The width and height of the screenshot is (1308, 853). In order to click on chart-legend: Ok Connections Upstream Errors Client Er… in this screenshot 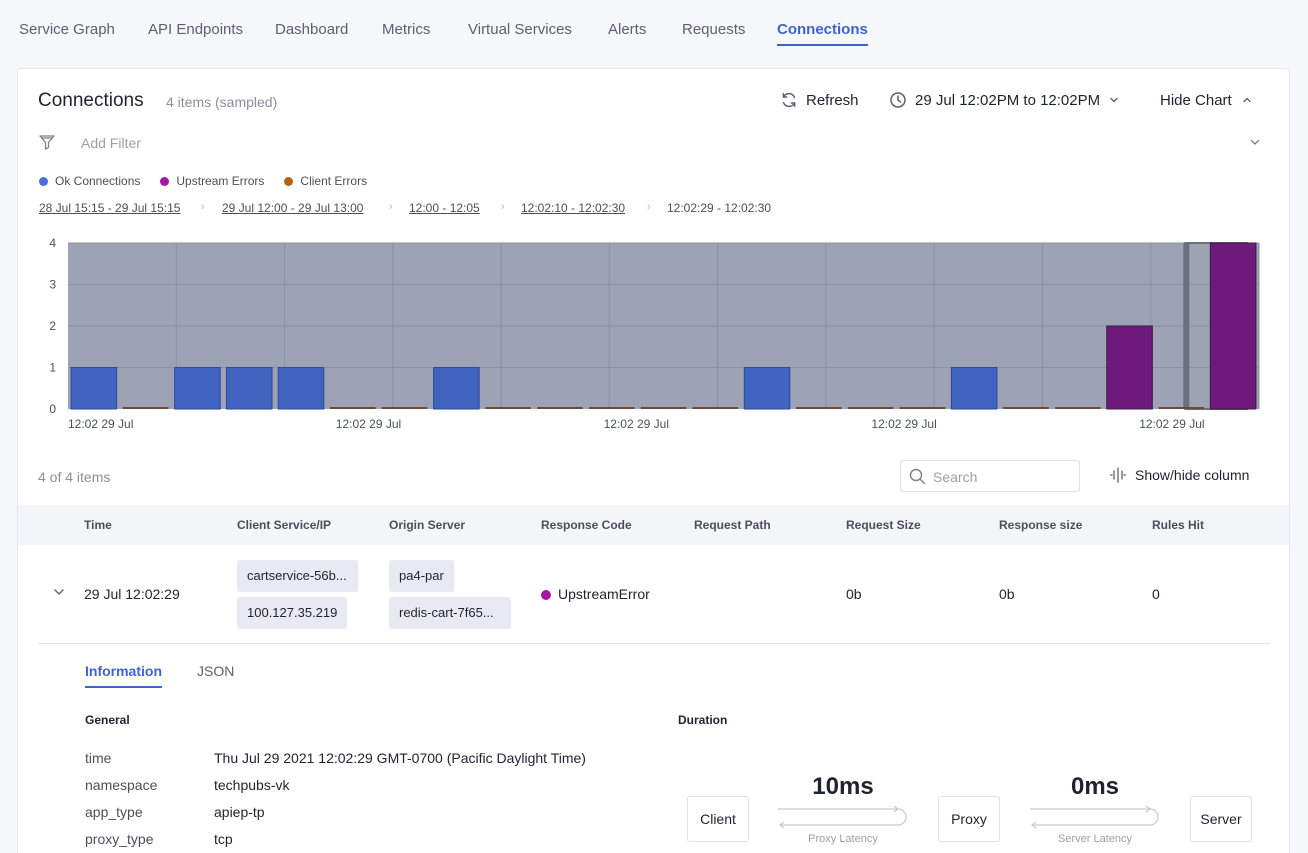, I will do `click(203, 181)`.